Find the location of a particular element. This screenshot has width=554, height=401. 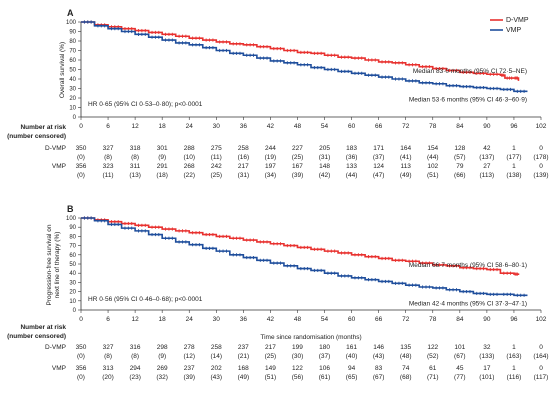

censored-count: (25) is located at coordinates (298, 157).